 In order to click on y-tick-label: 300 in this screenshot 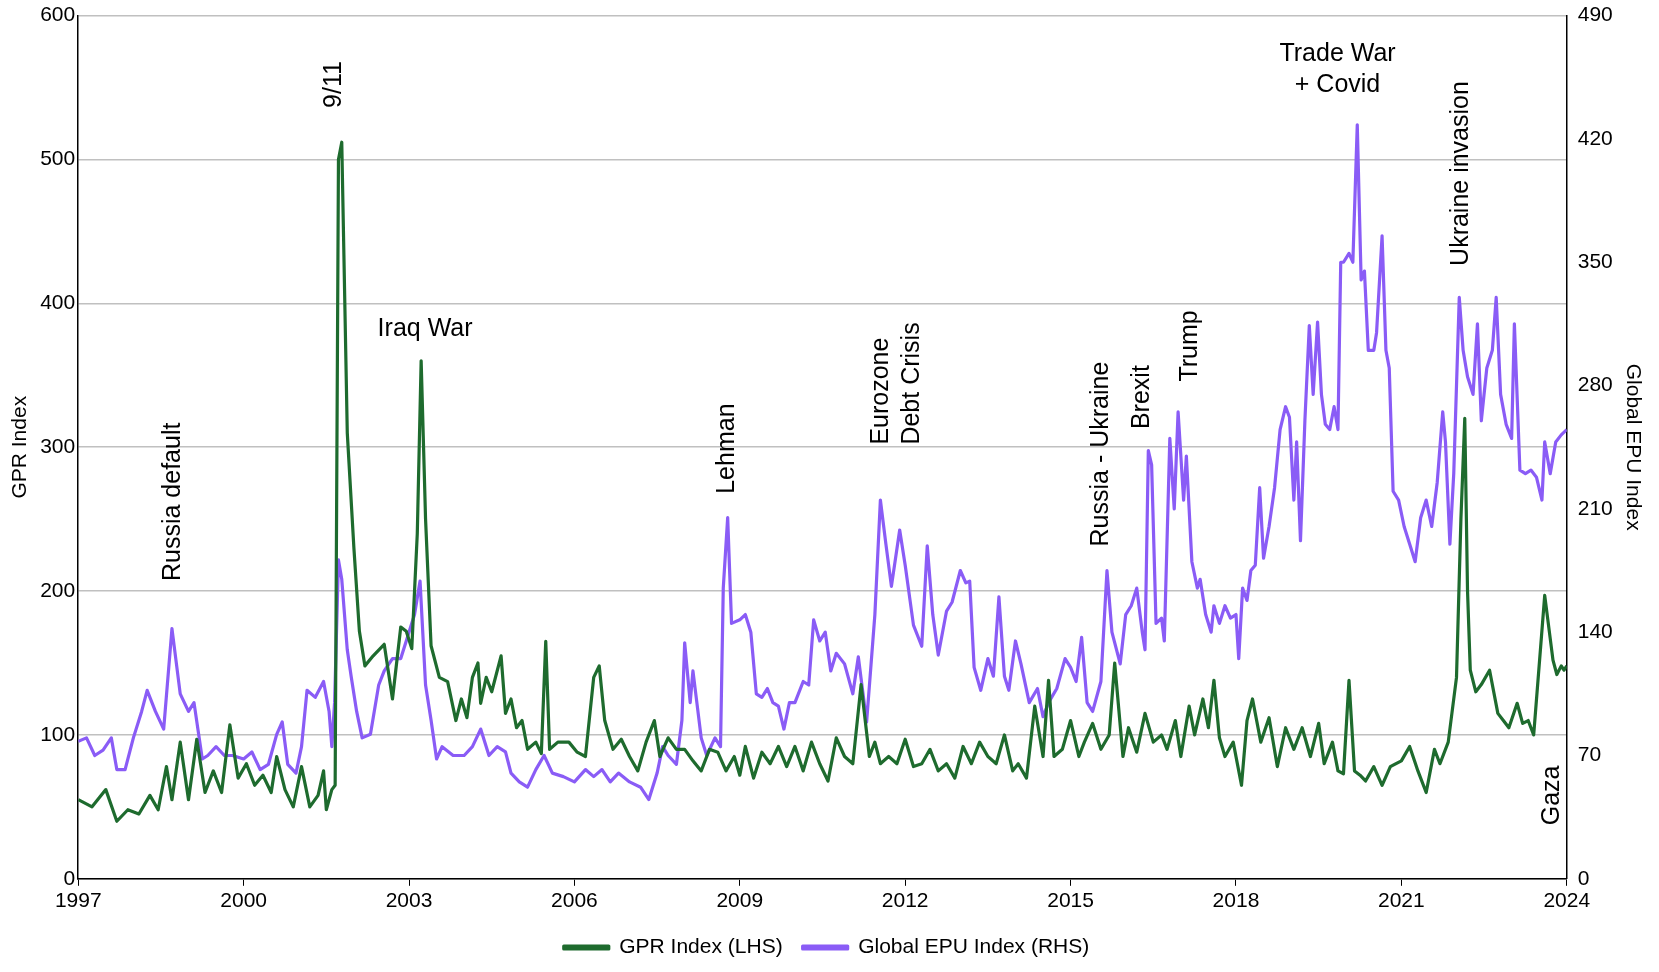, I will do `click(58, 445)`.